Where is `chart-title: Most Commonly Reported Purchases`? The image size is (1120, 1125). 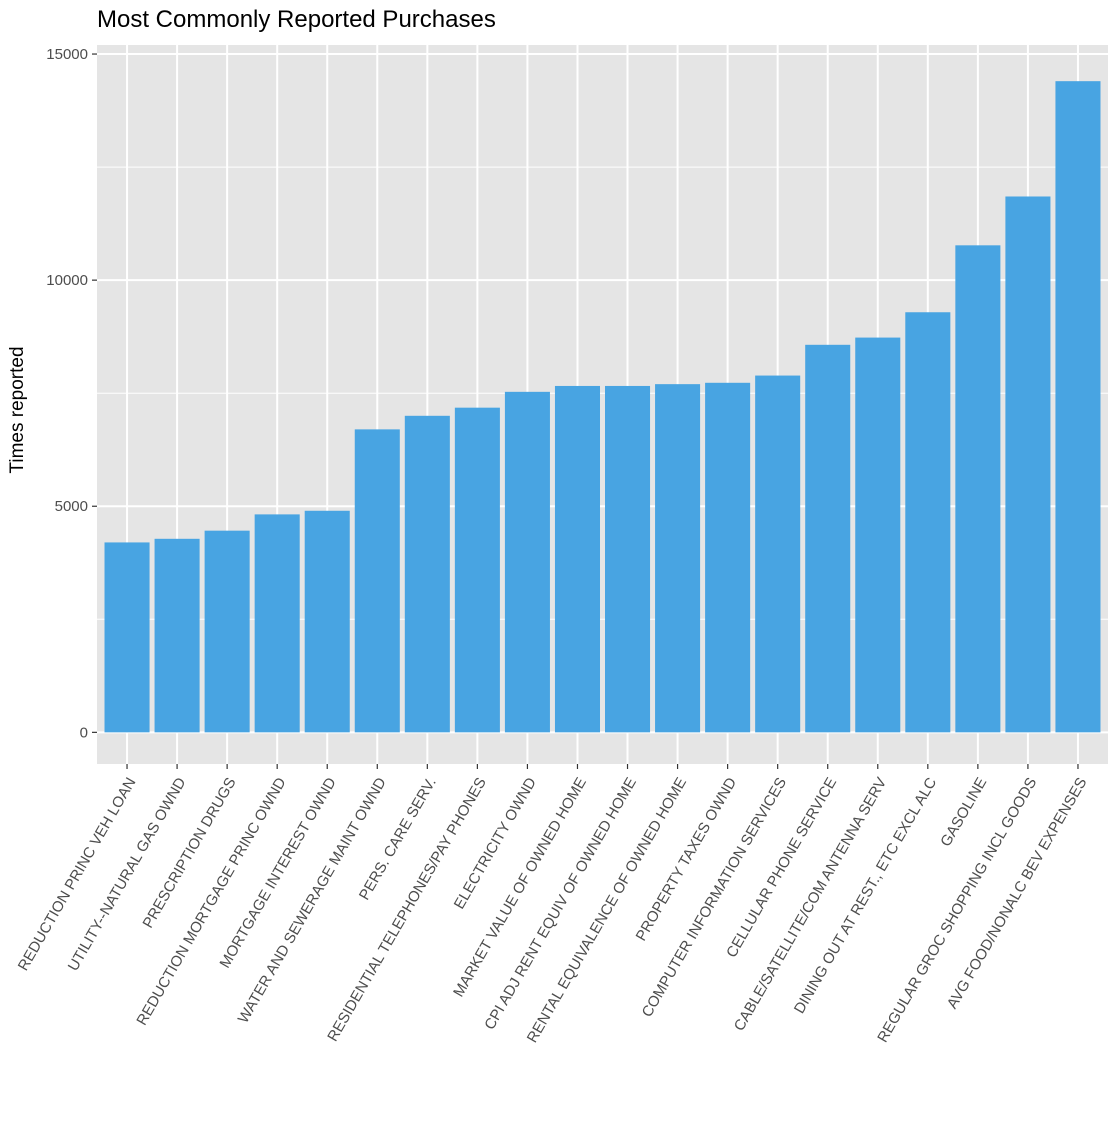
chart-title: Most Commonly Reported Purchases is located at coordinates (296, 19).